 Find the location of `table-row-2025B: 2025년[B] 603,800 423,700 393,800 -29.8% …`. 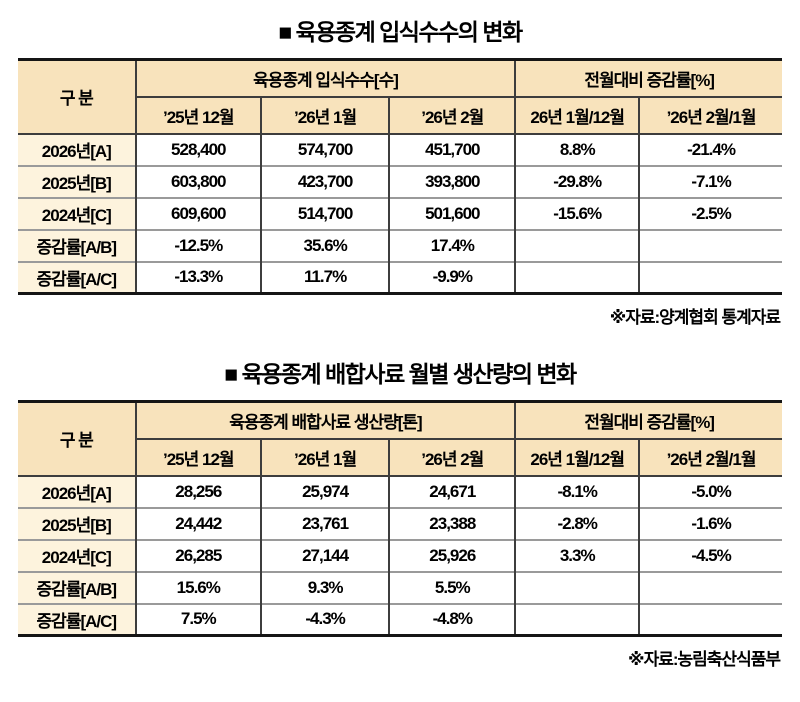

table-row-2025B: 2025년[B] 603,800 423,700 393,800 -29.8% … is located at coordinates (400, 181).